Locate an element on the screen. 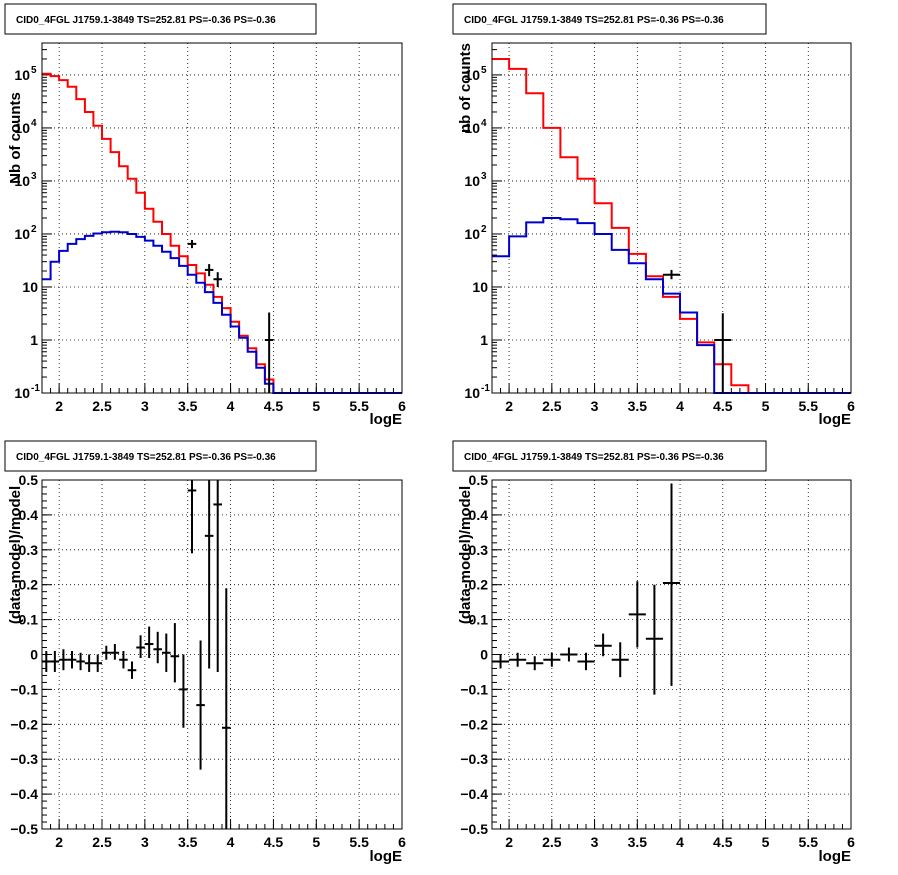  y-tick-label: 0.5 is located at coordinates (479, 480).